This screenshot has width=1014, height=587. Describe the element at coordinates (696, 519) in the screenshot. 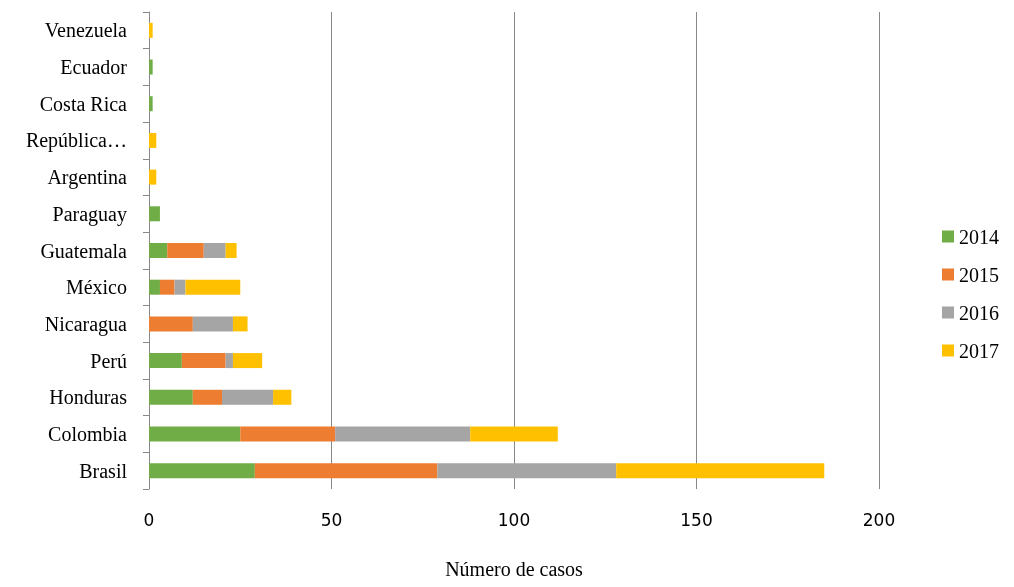

I see `x-tick-label: 150` at that location.